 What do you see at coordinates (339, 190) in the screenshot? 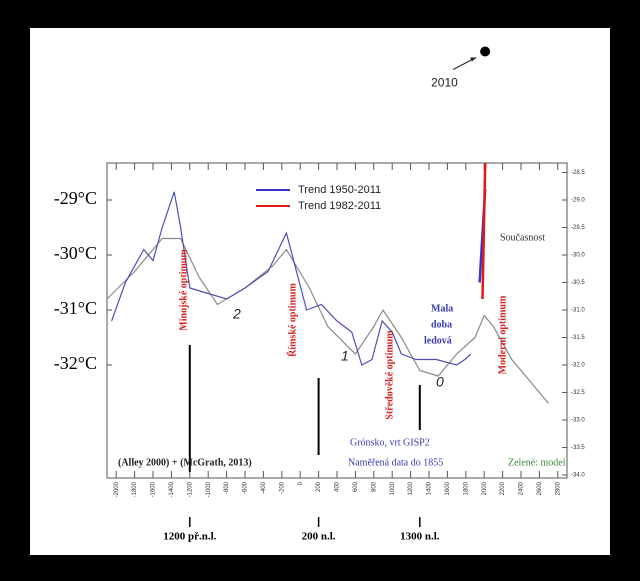
I see `legend-label: Trend 1950-2011` at bounding box center [339, 190].